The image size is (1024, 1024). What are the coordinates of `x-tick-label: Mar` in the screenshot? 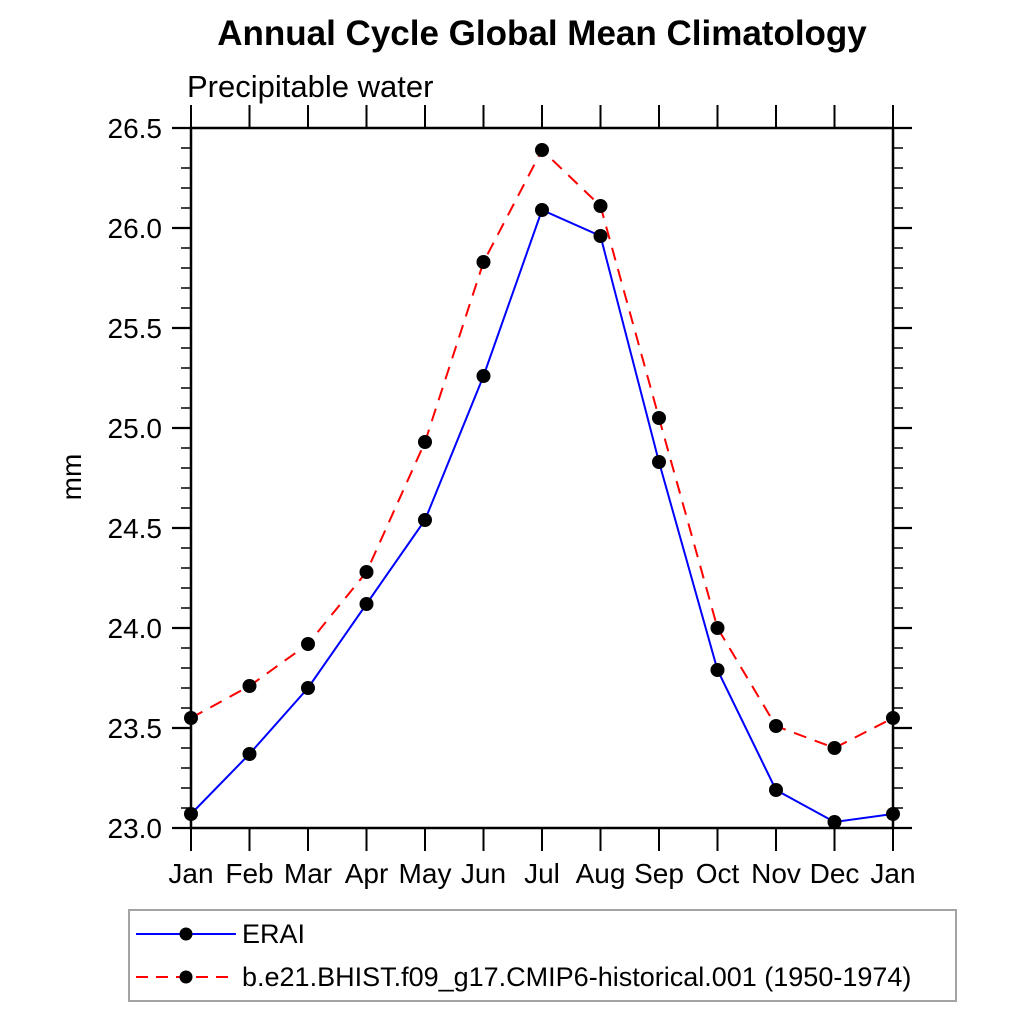 It's located at (308, 873).